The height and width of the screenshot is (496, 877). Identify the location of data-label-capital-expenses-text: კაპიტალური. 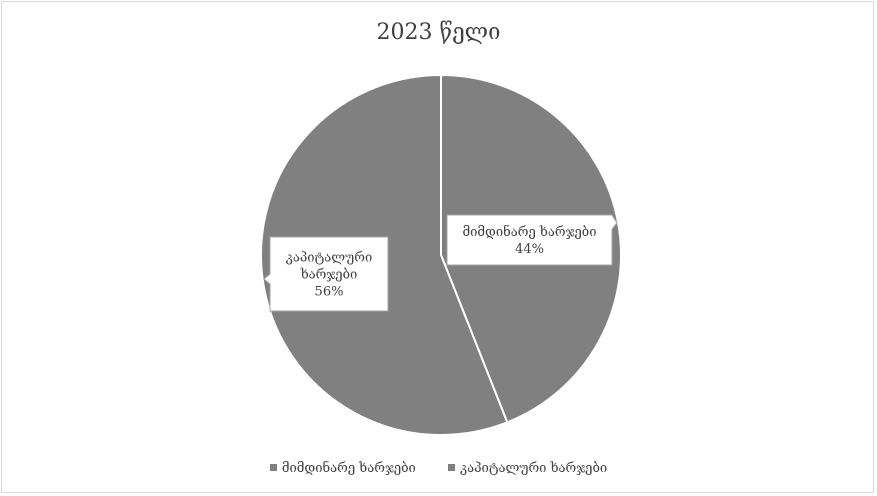
(329, 258).